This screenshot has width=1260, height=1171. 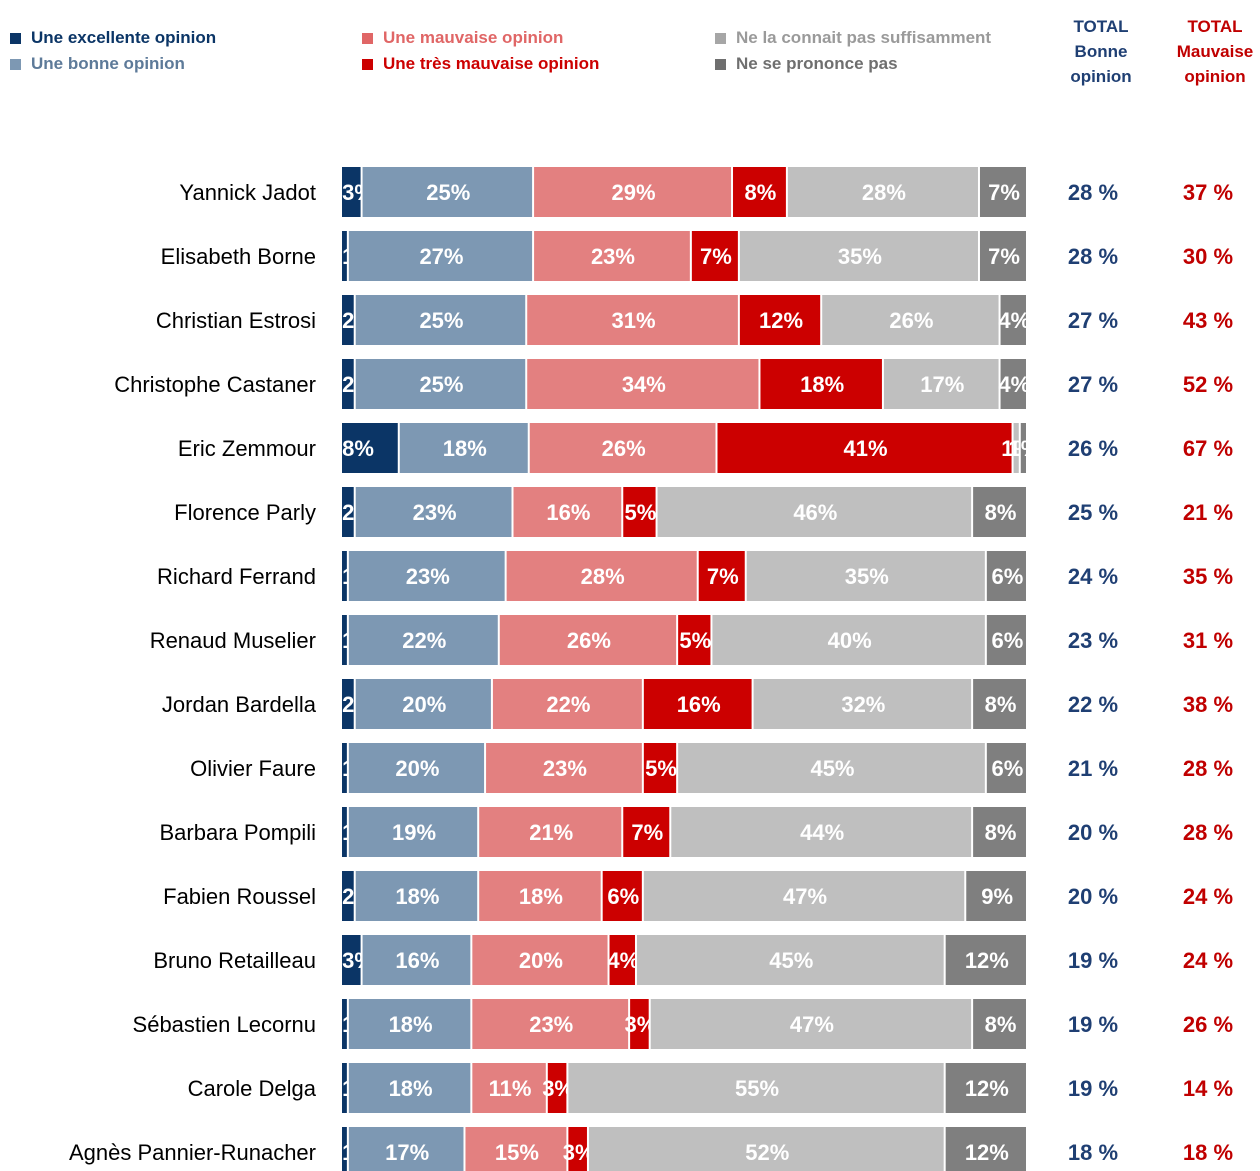 I want to click on legend-item-excellente: Une excellente opinion, so click(x=113, y=38).